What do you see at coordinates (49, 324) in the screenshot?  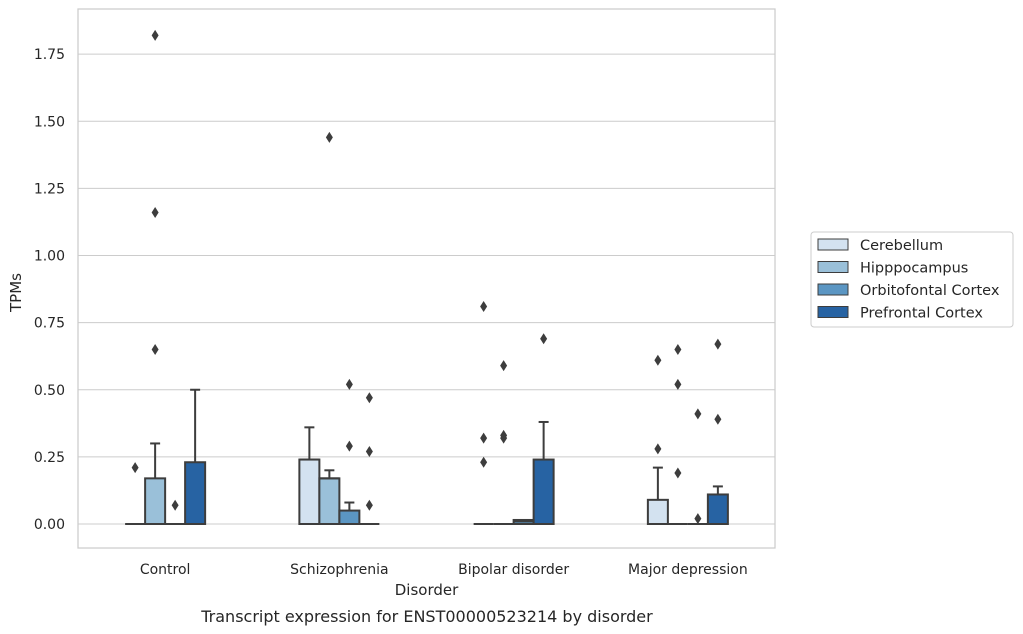 I see `y-tick-label: 0.75` at bounding box center [49, 324].